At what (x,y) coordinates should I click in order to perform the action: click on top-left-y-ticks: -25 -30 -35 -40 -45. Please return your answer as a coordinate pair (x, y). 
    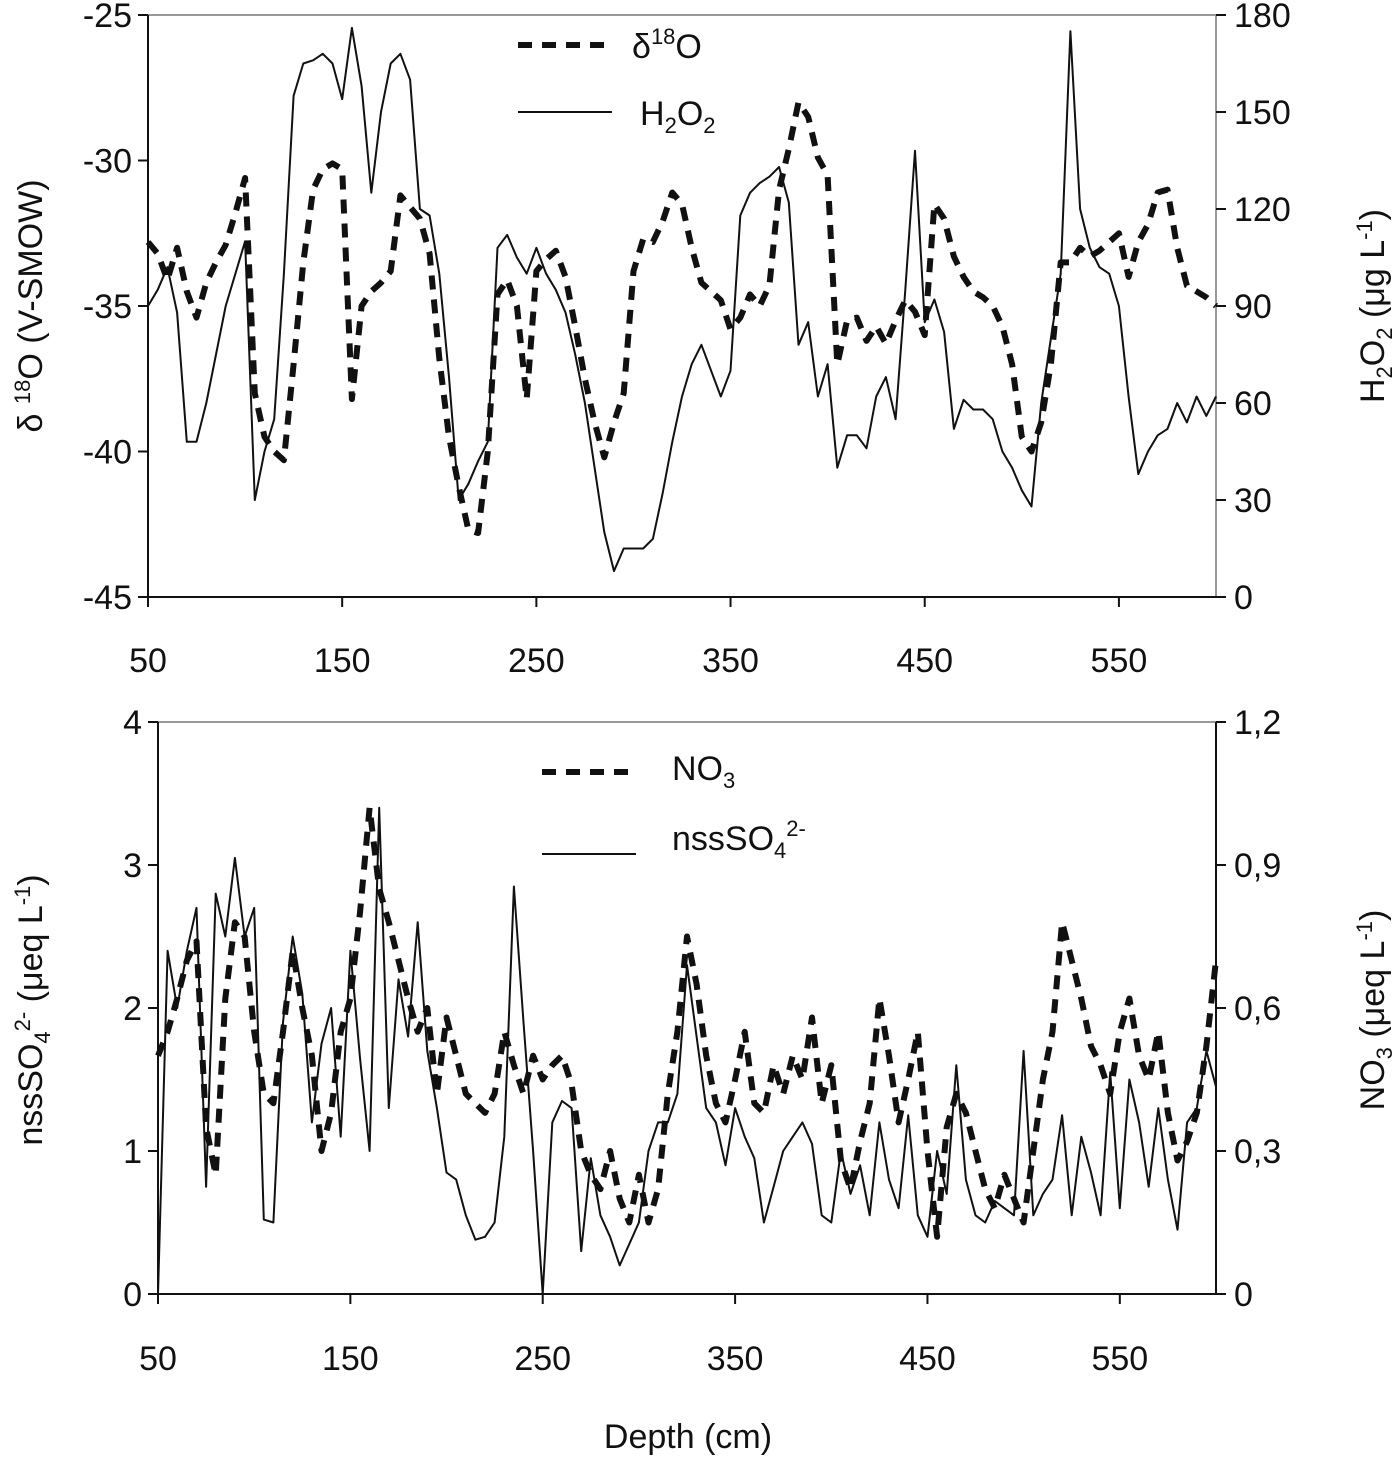
    Looking at the image, I should click on (115, 308).